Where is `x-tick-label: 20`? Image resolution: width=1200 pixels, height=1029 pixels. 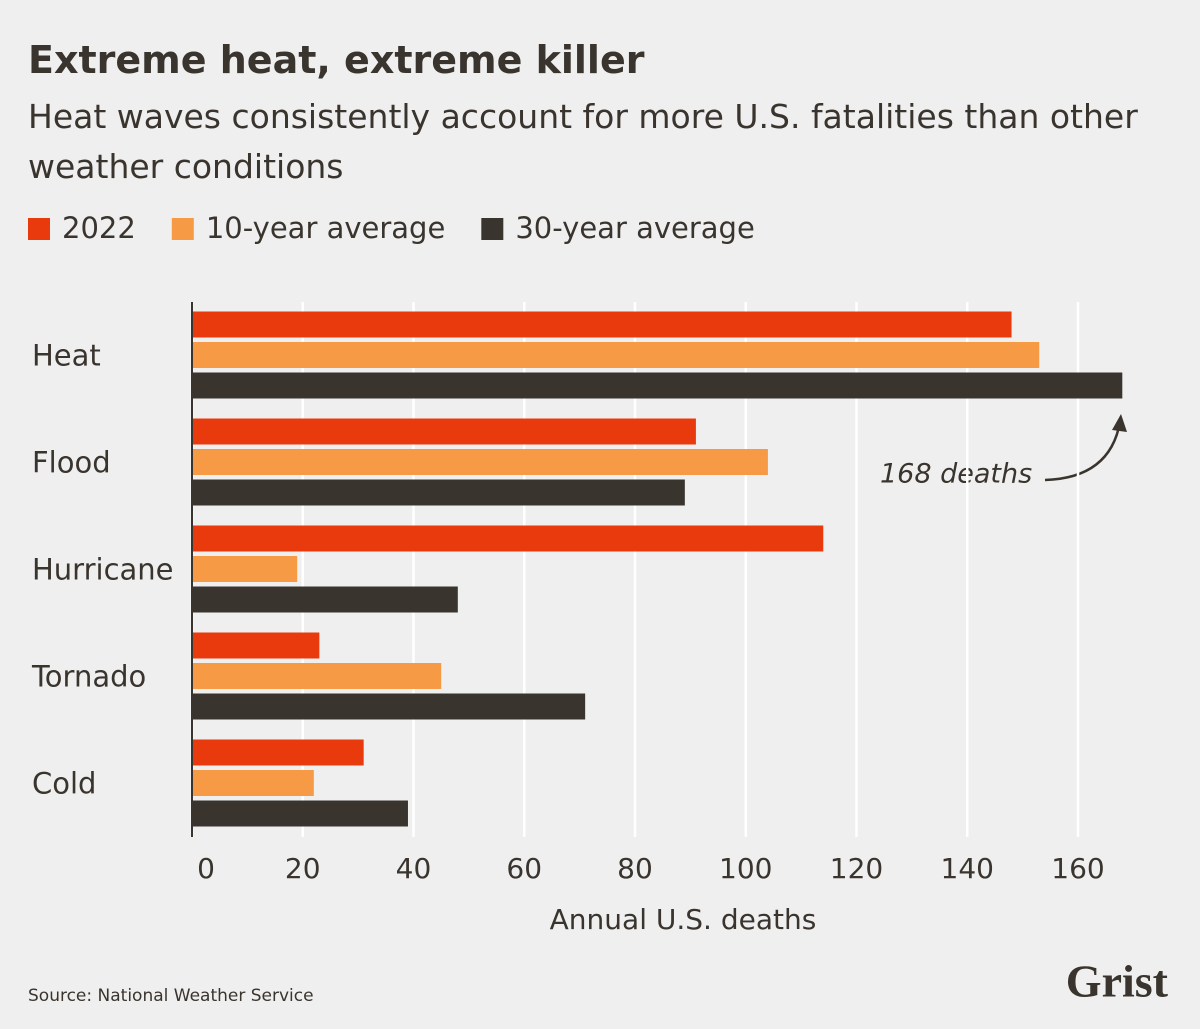 x-tick-label: 20 is located at coordinates (303, 868).